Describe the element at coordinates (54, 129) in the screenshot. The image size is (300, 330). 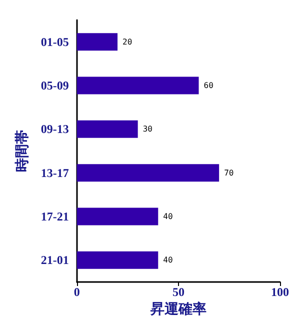
I see `y-tick-label: 09-13` at that location.